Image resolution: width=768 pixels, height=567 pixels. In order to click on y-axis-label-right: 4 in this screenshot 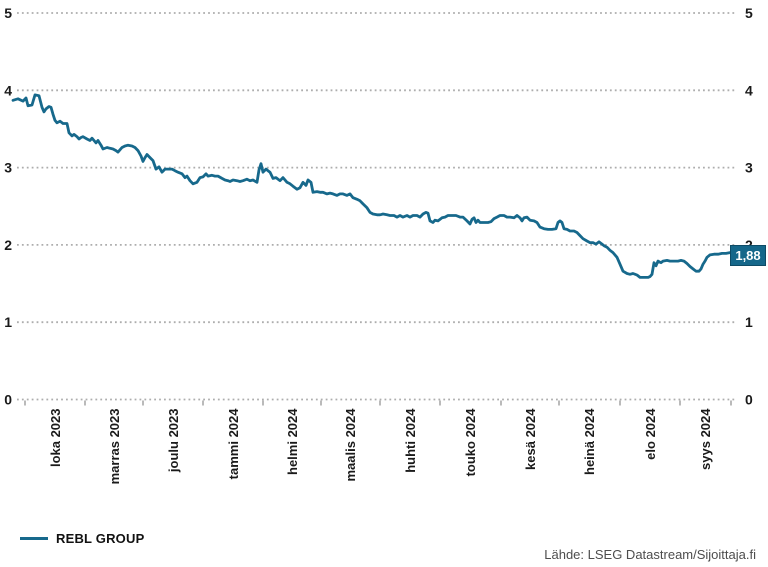, I will do `click(749, 90)`.